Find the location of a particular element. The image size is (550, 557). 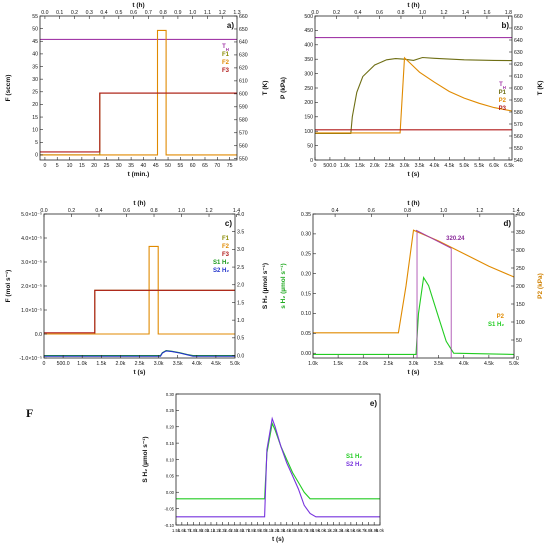

y2-axis-label-c: S H₂ (µmol s⁻¹) is located at coordinates (265, 286).